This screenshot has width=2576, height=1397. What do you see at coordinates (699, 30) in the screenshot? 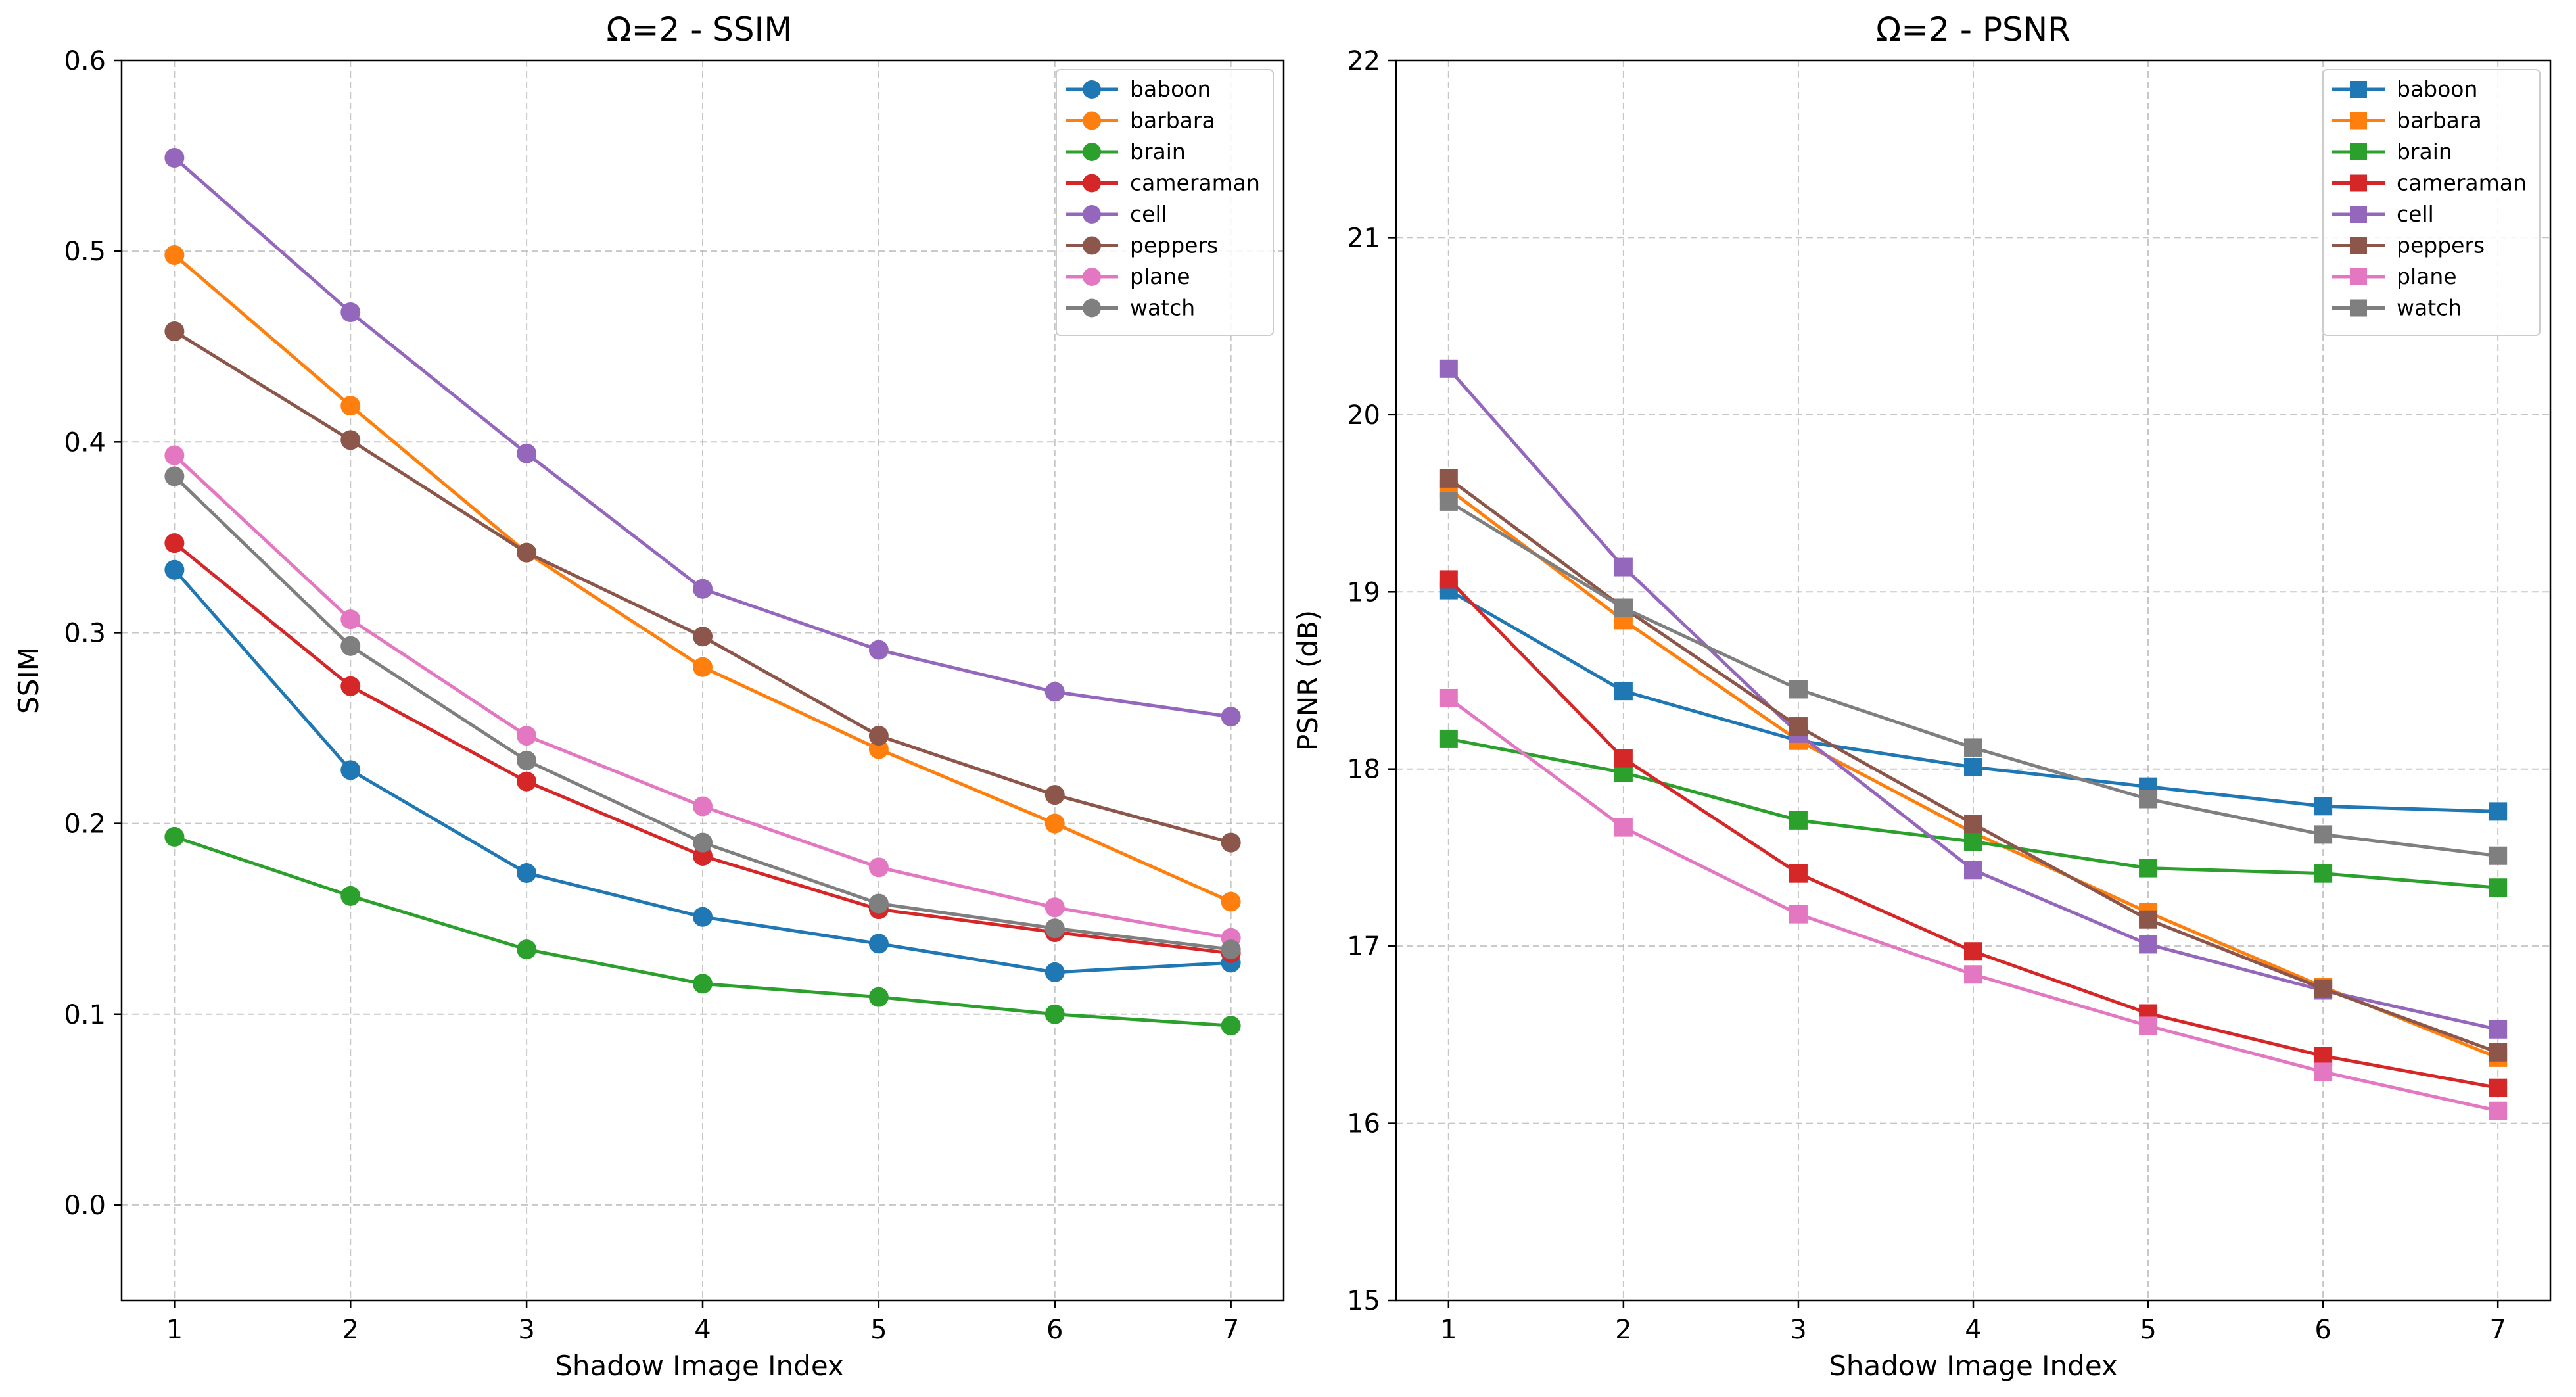
I see `ssim-chart-title: Ω=2 - SSIM` at bounding box center [699, 30].